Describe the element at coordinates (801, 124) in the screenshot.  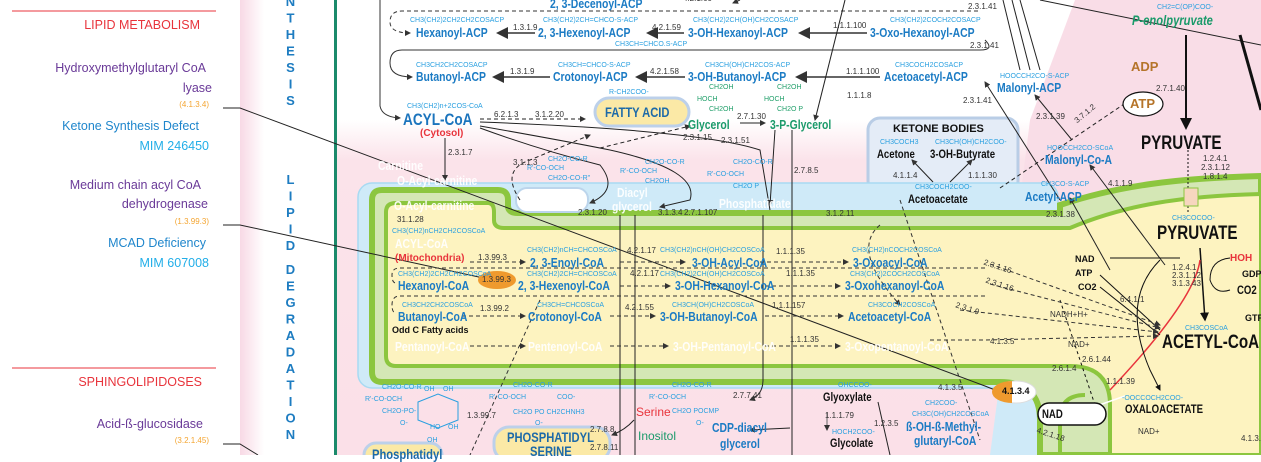
I see `compound-label: 3-P-Glycerol` at that location.